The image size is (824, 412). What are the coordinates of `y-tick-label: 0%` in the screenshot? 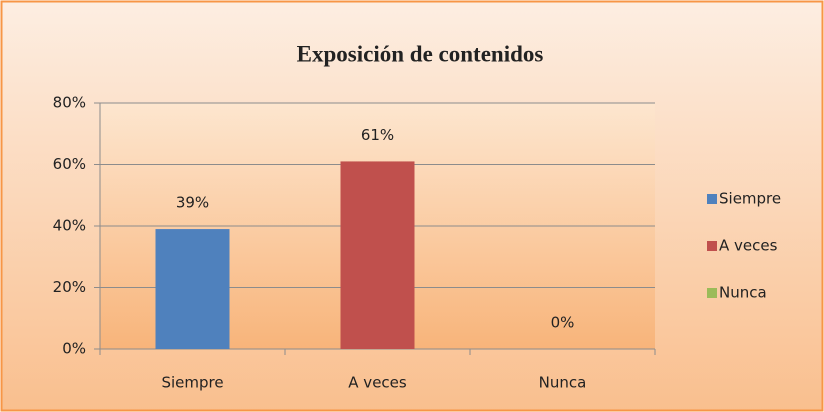 It's located at (74, 349).